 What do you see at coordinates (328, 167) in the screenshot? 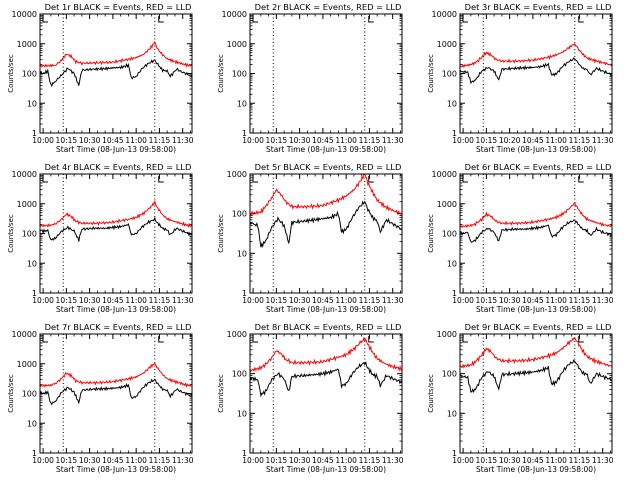
I see `panel-title: Det 5r BLACK = Events, RED = LLD` at bounding box center [328, 167].